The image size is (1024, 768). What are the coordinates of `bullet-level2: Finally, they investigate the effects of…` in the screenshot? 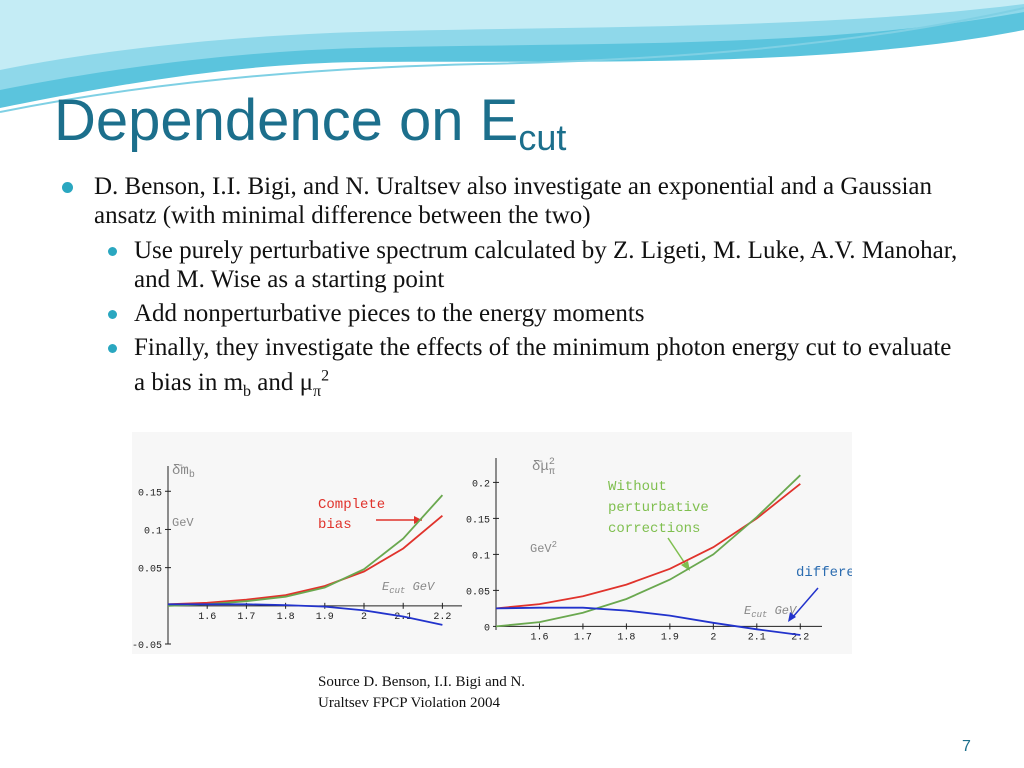 It's located at (512, 369).